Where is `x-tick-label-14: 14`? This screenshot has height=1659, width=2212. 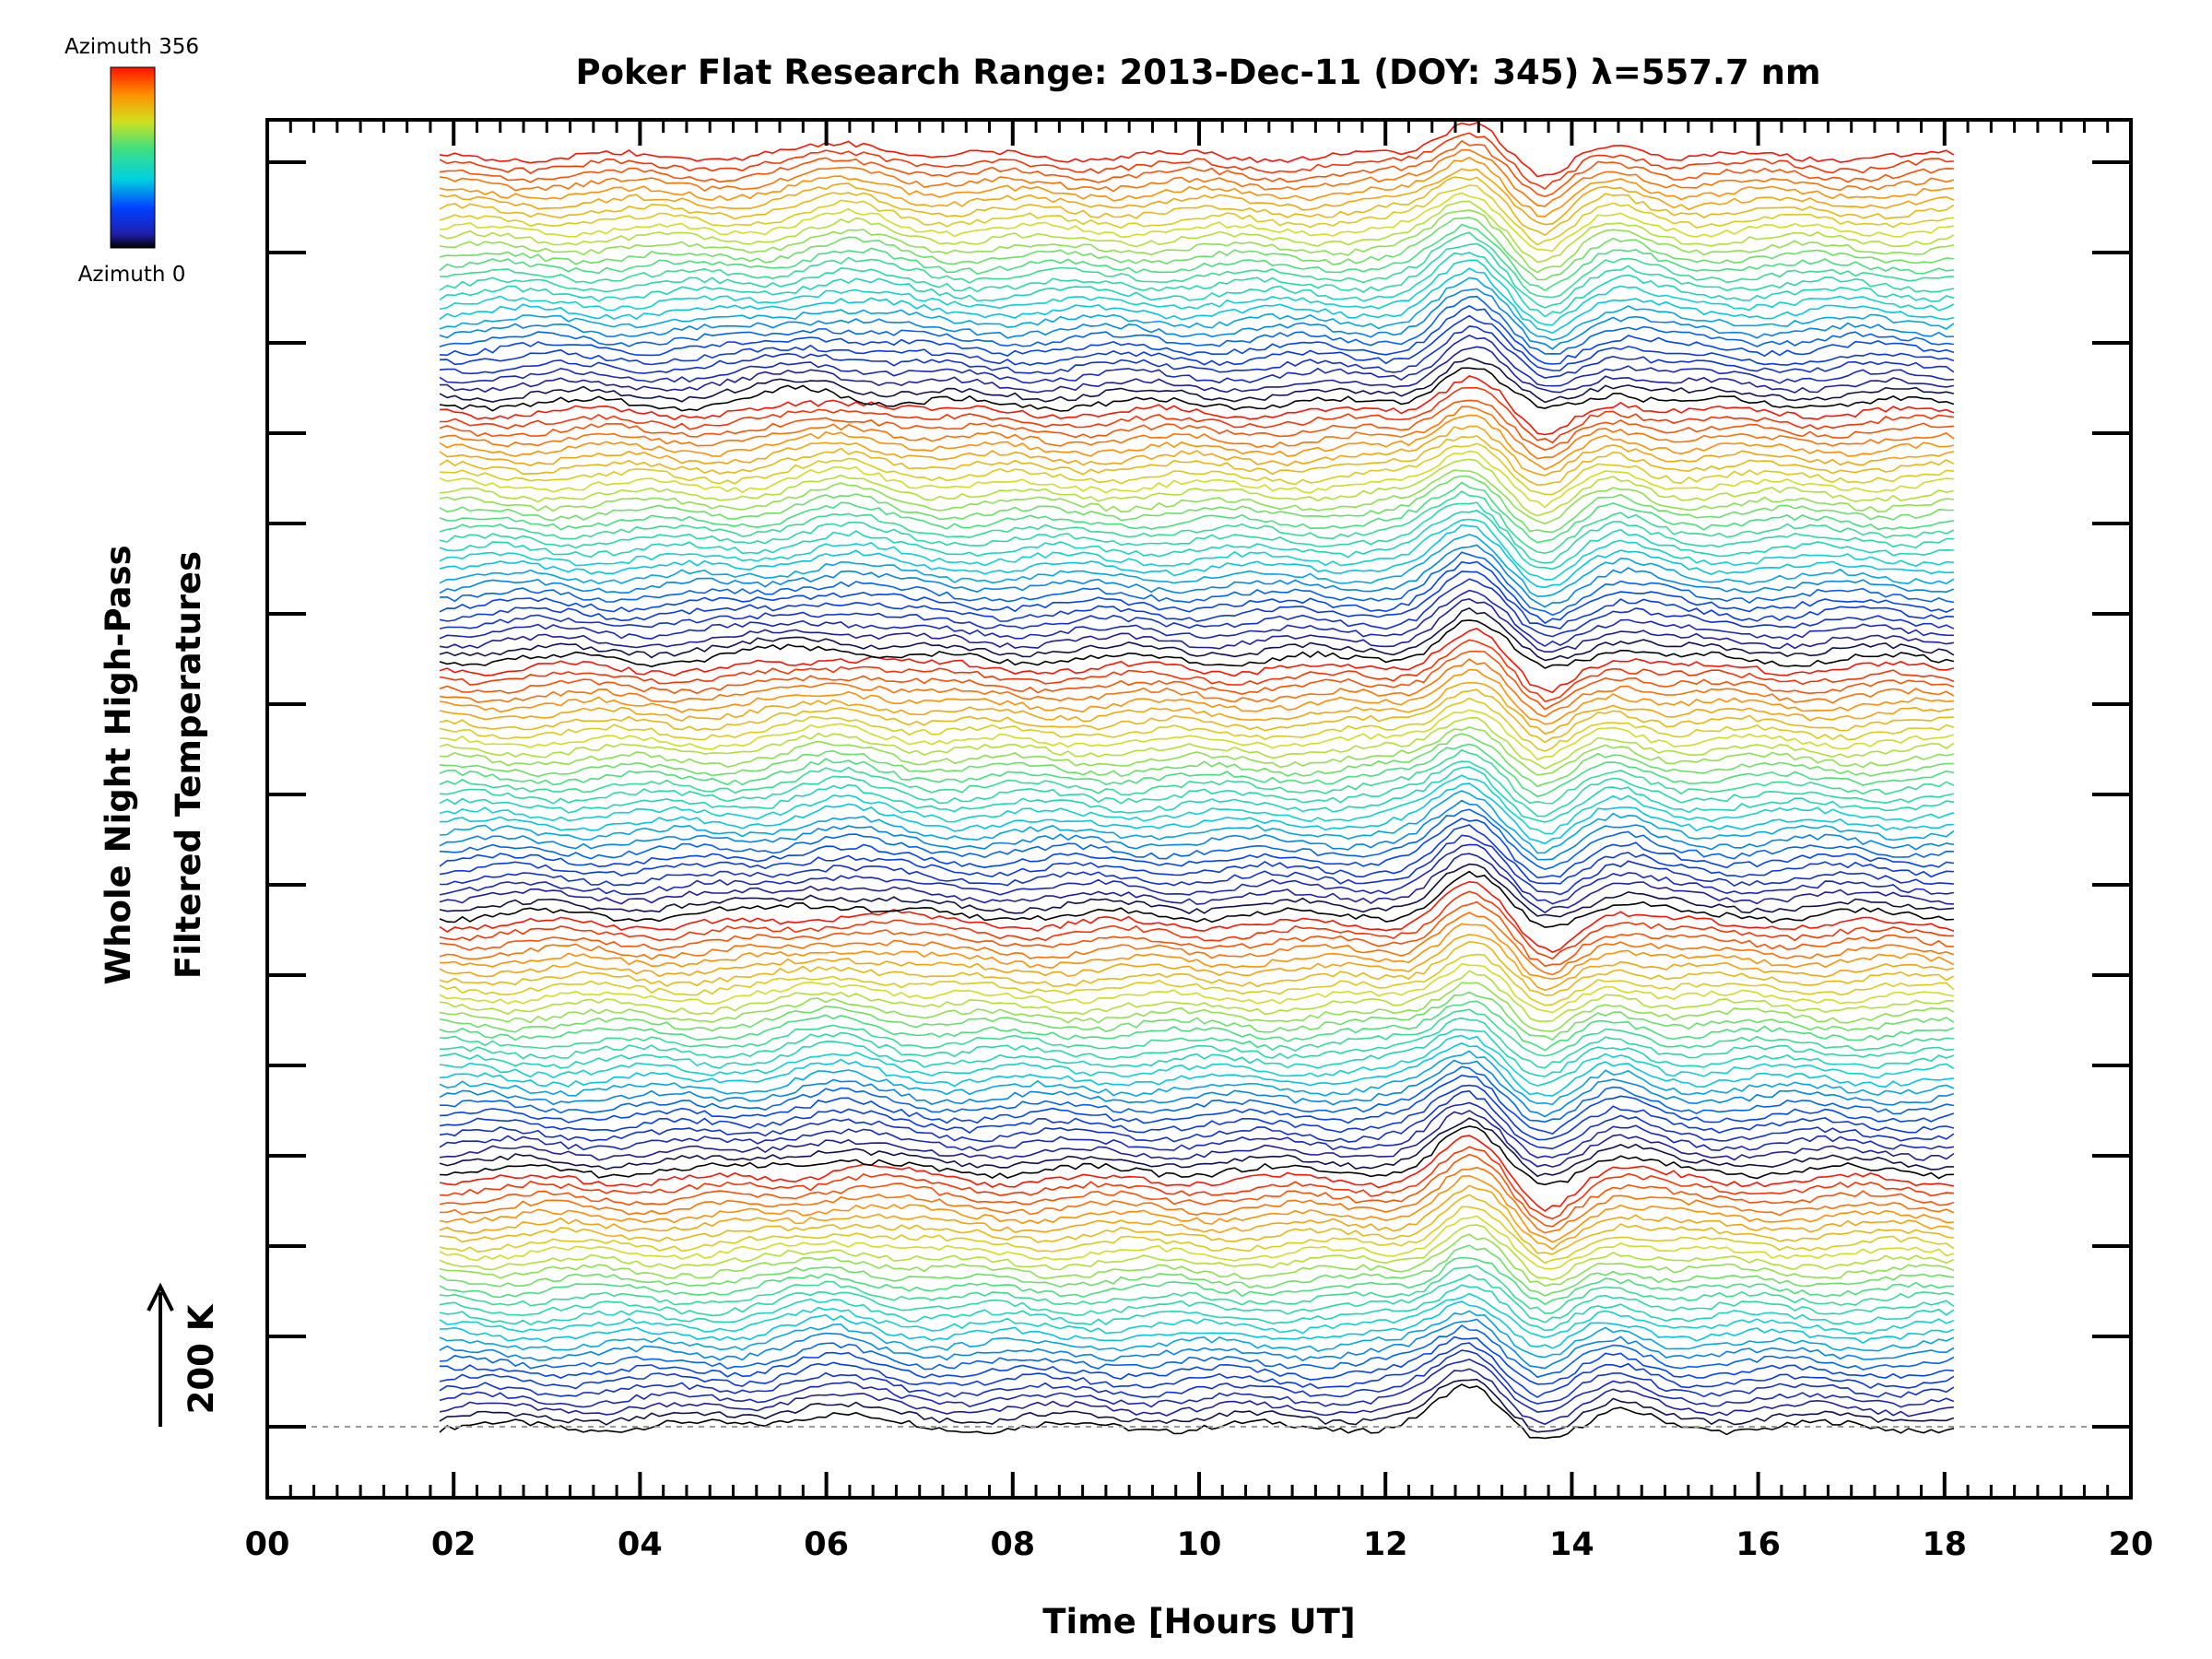 x-tick-label-14: 14 is located at coordinates (1571, 1544).